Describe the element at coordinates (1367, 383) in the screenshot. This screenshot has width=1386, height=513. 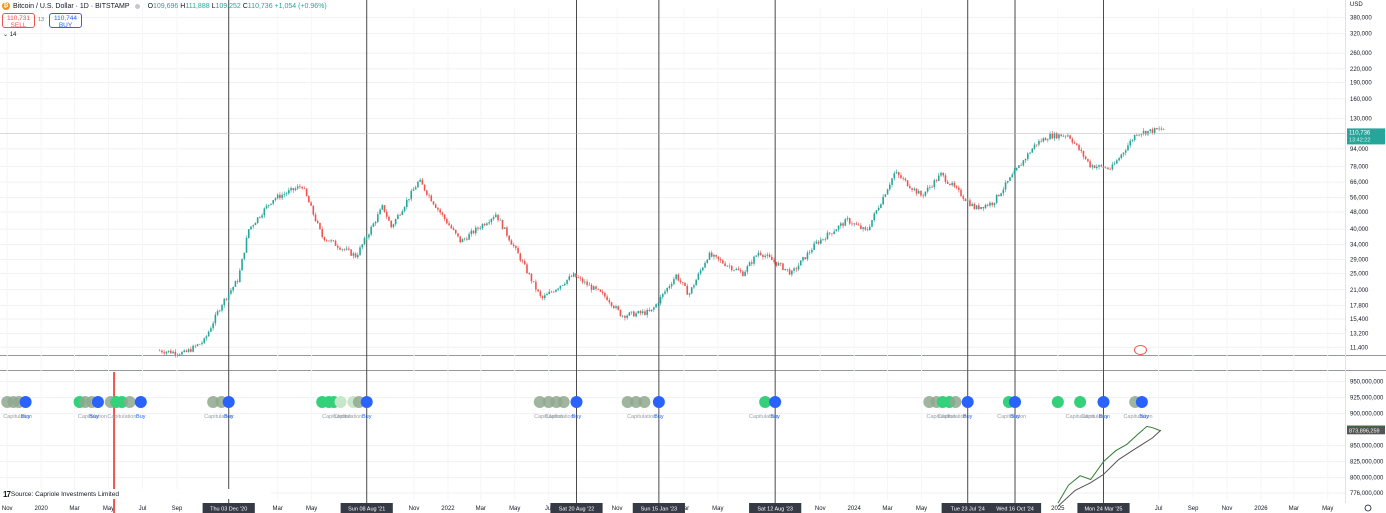
I see `hash-tick-label: 950,000,000` at that location.